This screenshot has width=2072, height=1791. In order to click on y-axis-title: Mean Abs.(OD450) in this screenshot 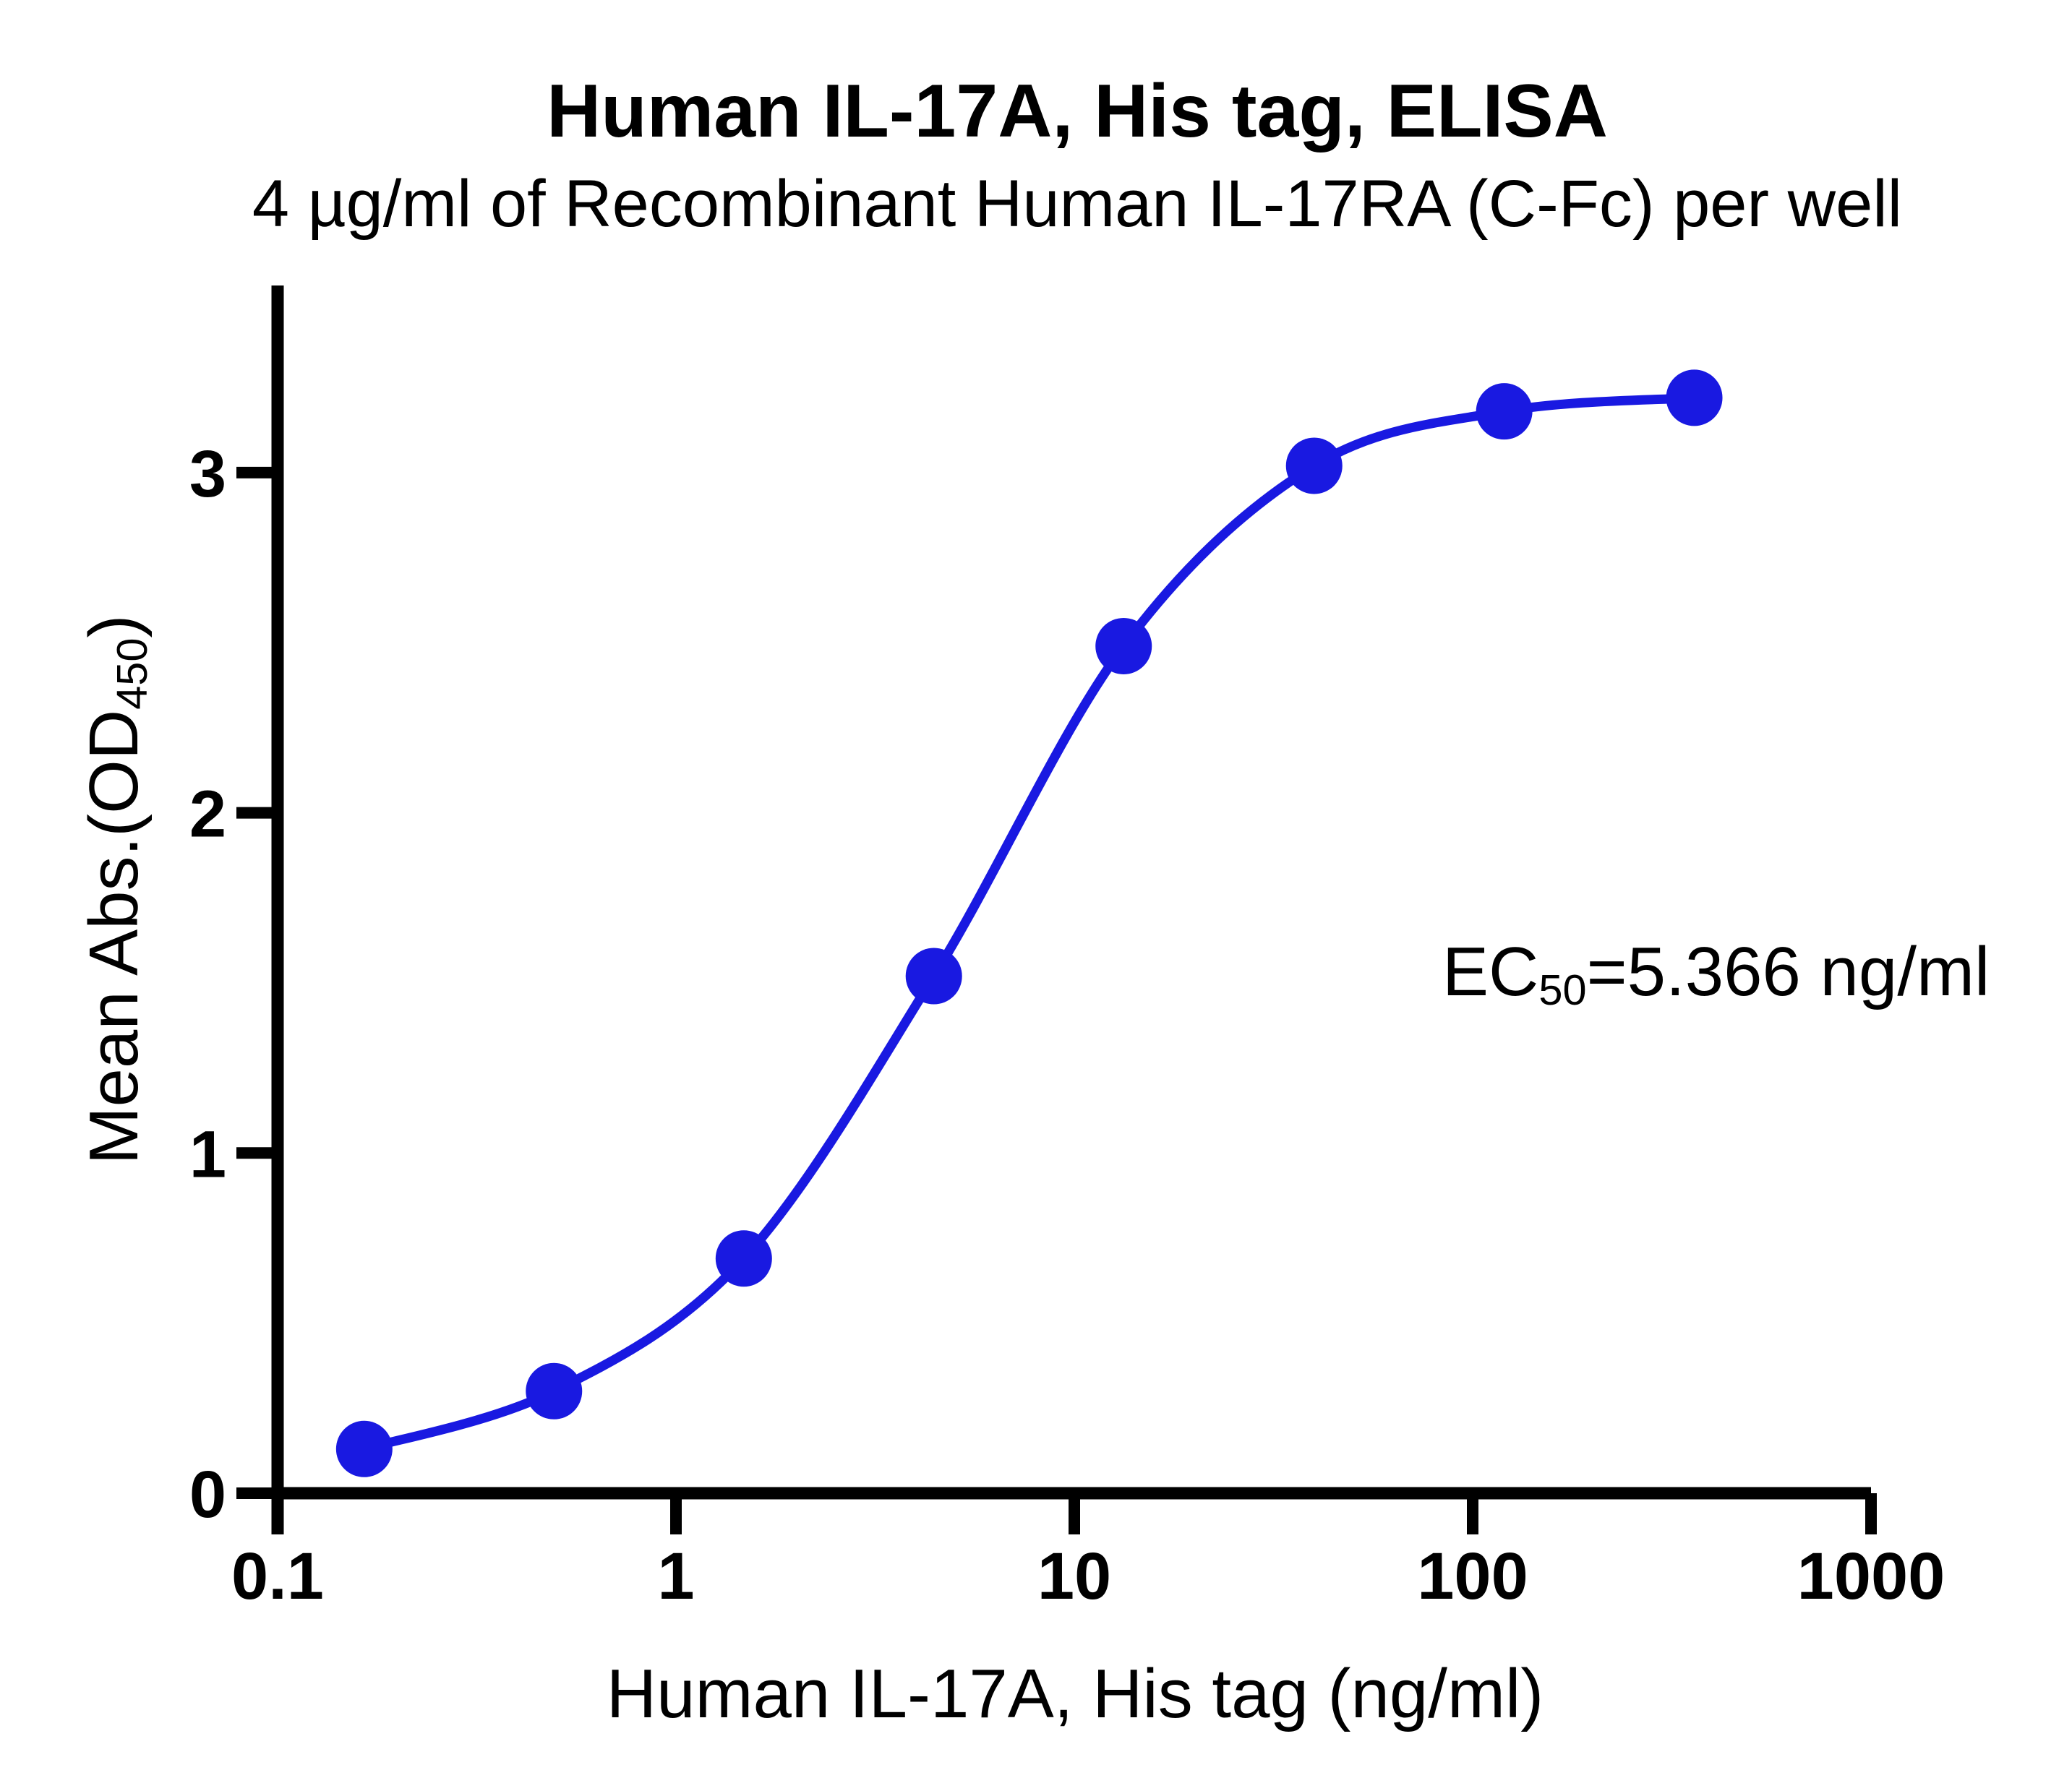, I will do `click(115, 890)`.